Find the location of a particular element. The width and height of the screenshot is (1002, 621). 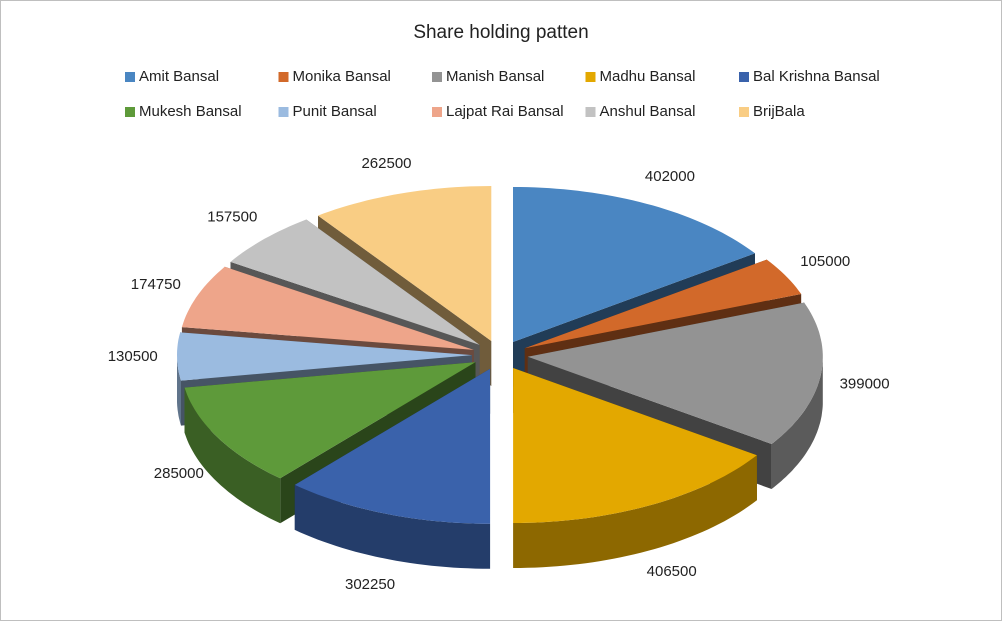

legend-label: Anshul Bansal is located at coordinates (648, 111).